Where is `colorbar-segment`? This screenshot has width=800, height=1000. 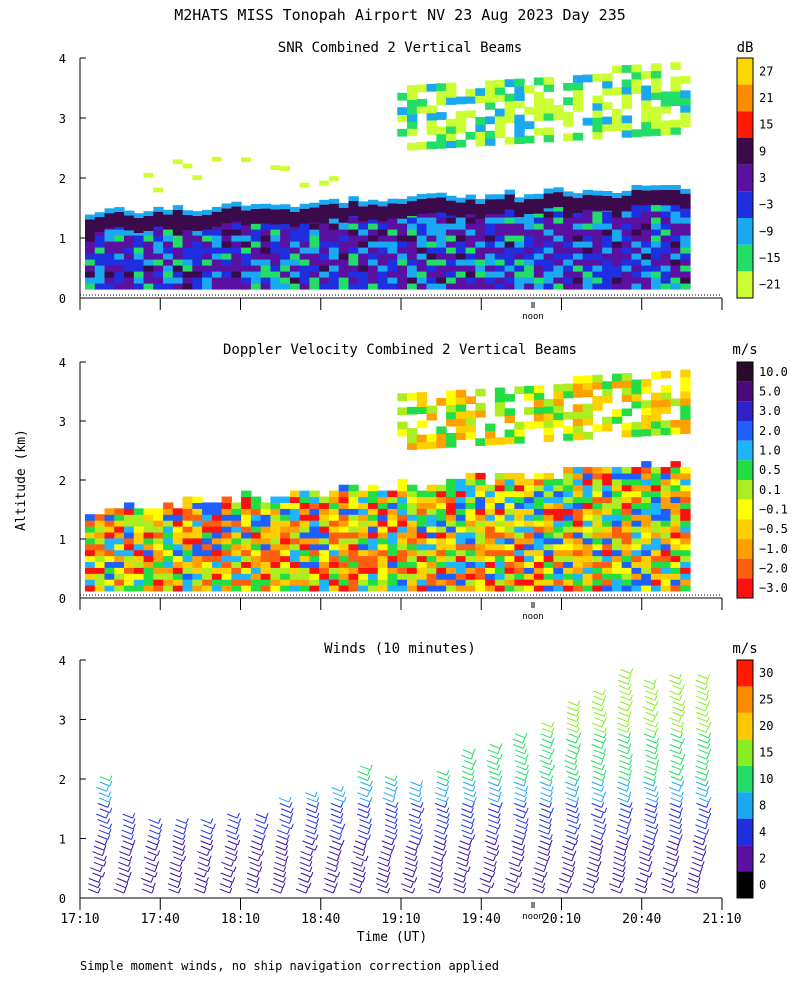
colorbar-segment is located at coordinates (745, 258).